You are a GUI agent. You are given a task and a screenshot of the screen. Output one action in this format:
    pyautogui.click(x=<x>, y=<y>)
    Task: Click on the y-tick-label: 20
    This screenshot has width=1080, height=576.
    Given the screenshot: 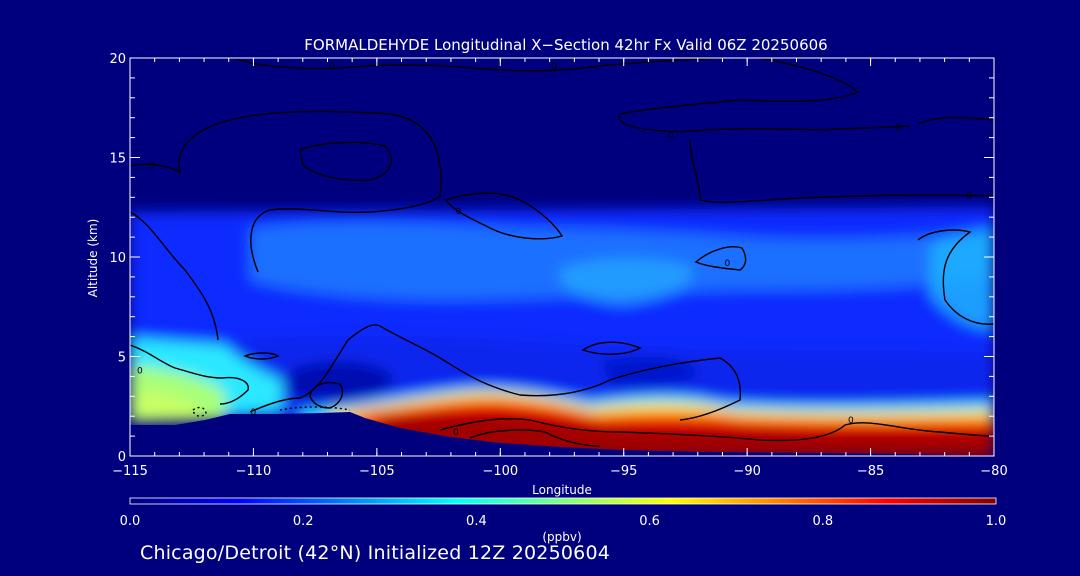 What is the action you would take?
    pyautogui.click(x=117, y=59)
    